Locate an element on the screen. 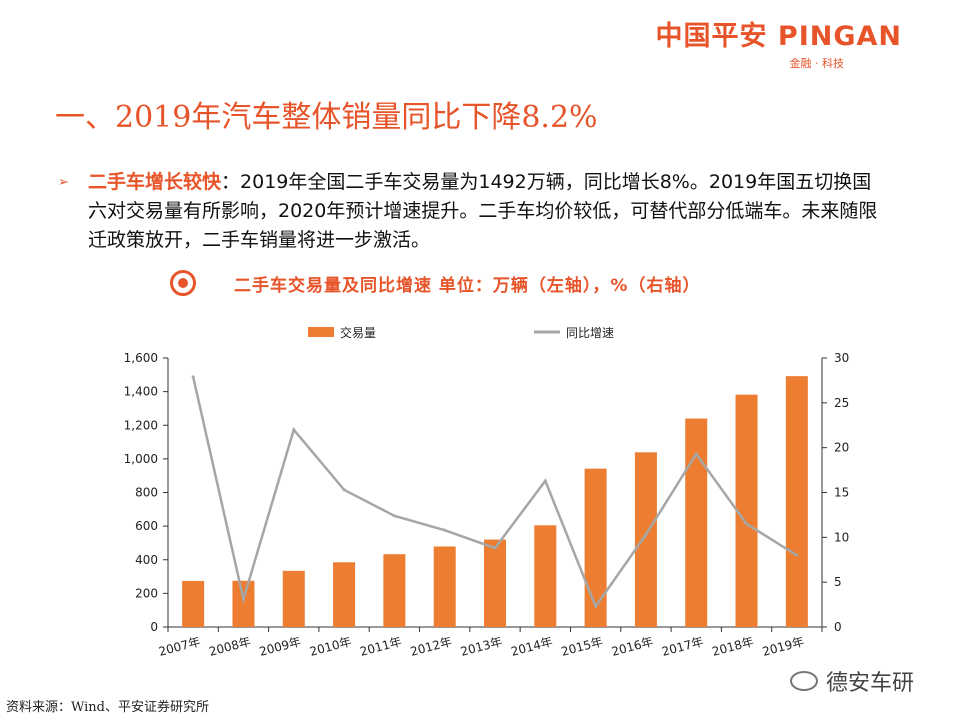 The width and height of the screenshot is (960, 720). growth-point-2016年 is located at coordinates (646, 535).